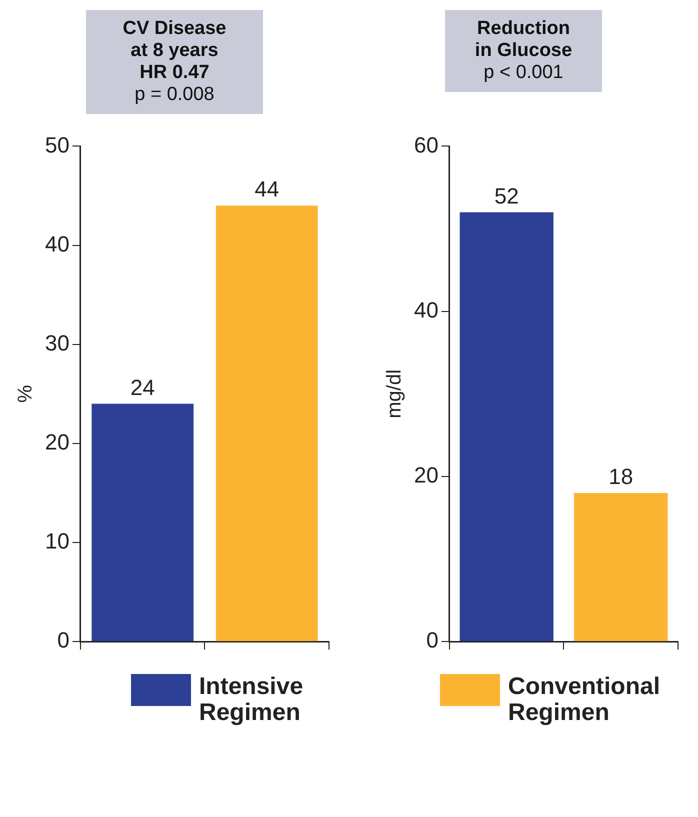  I want to click on y-axis-title: mg/dl, so click(395, 393).